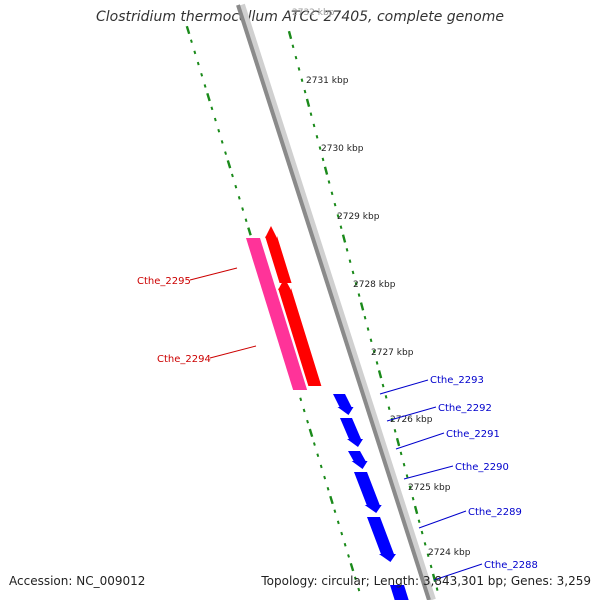  Describe the element at coordinates (374, 285) in the screenshot. I see `kbp-label: 2728 kbp` at that location.